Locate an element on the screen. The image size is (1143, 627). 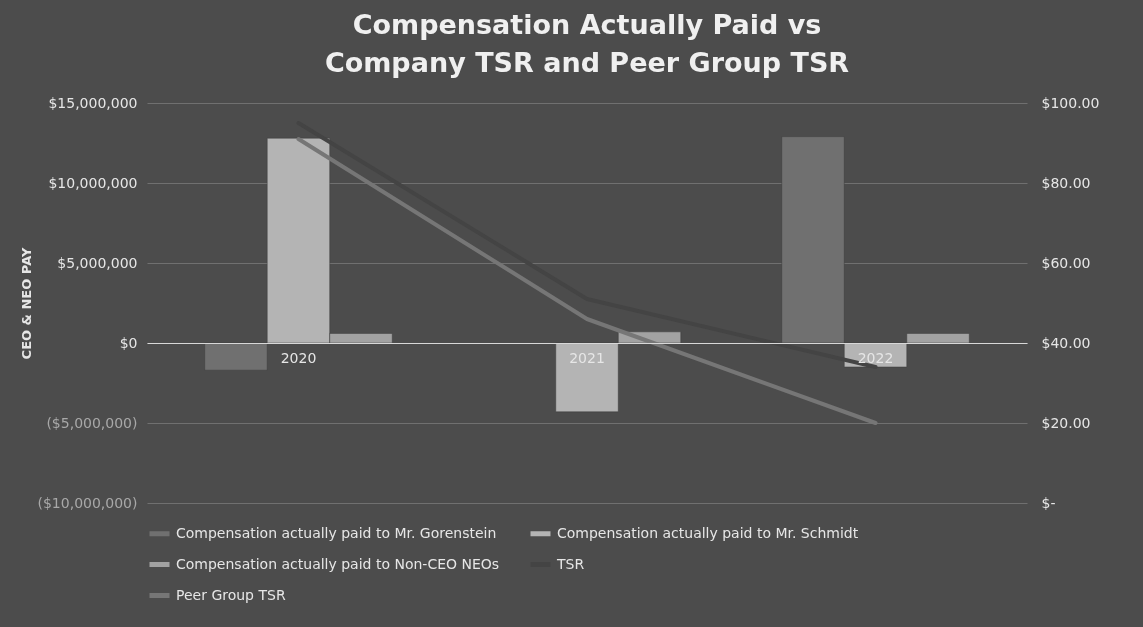
x-tick-label: 2020 is located at coordinates (298, 357).